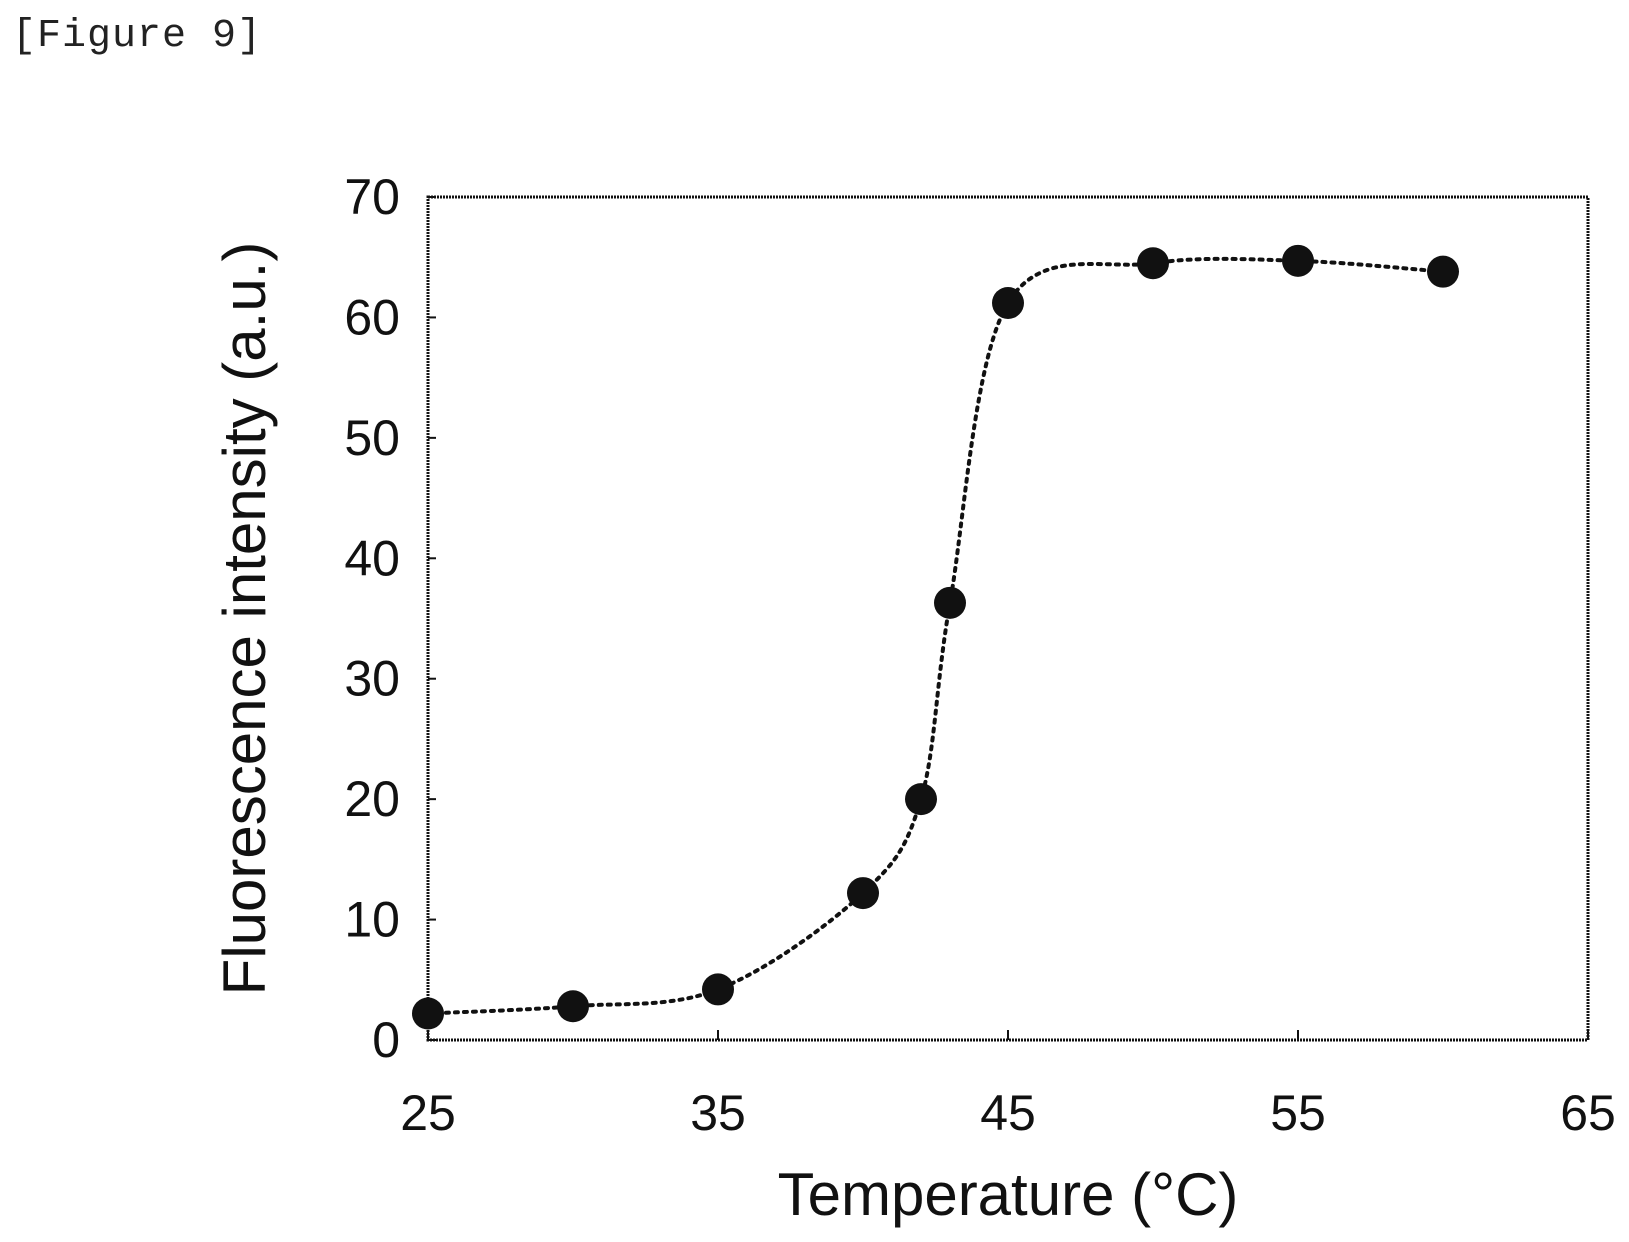 This screenshot has height=1242, width=1629. Describe the element at coordinates (718, 1113) in the screenshot. I see `x-tick-label: 35` at that location.